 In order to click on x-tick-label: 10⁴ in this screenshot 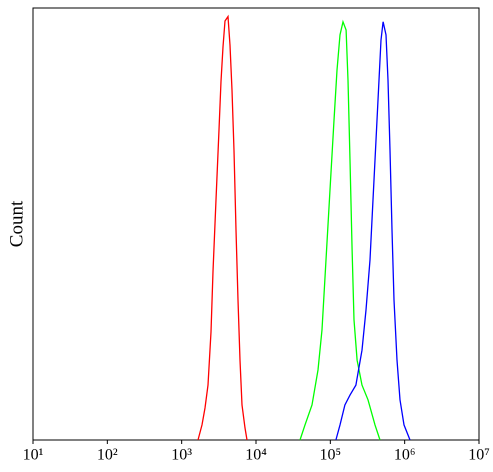, I will do `click(256, 455)`.